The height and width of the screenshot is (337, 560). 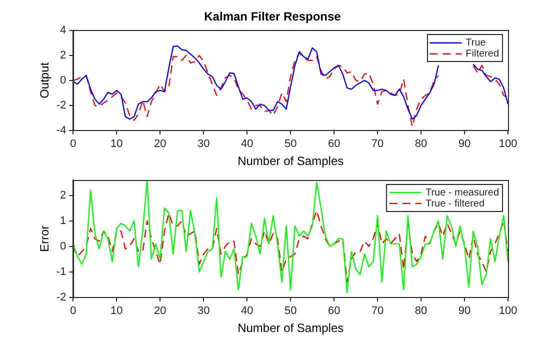 What do you see at coordinates (483, 54) in the screenshot?
I see `legend-label: Filtered` at bounding box center [483, 54].